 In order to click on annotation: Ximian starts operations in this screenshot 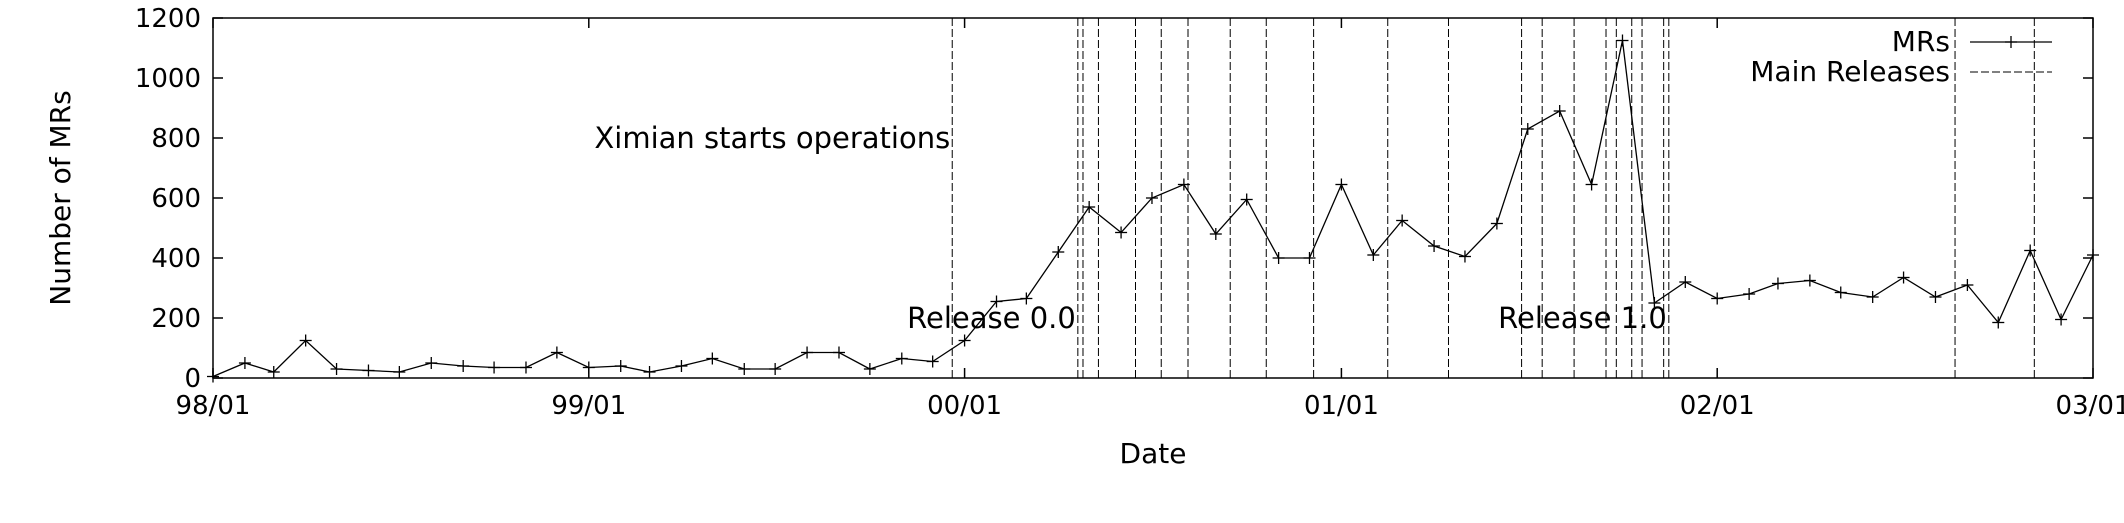, I will do `click(772, 138)`.